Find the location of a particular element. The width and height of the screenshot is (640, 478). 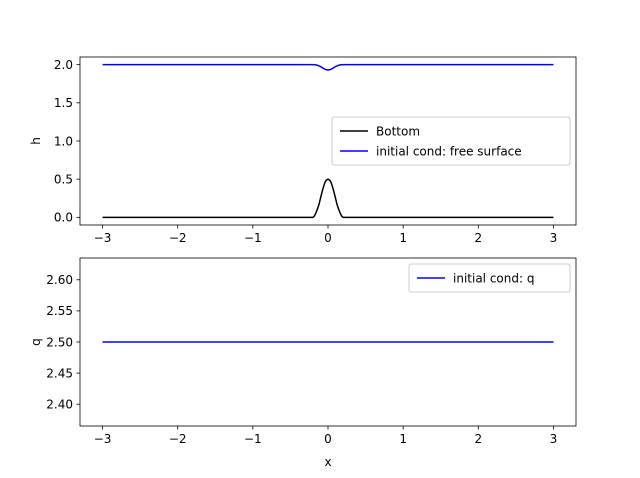

legend: Bottom initial cond: free surface is located at coordinates (451, 141).